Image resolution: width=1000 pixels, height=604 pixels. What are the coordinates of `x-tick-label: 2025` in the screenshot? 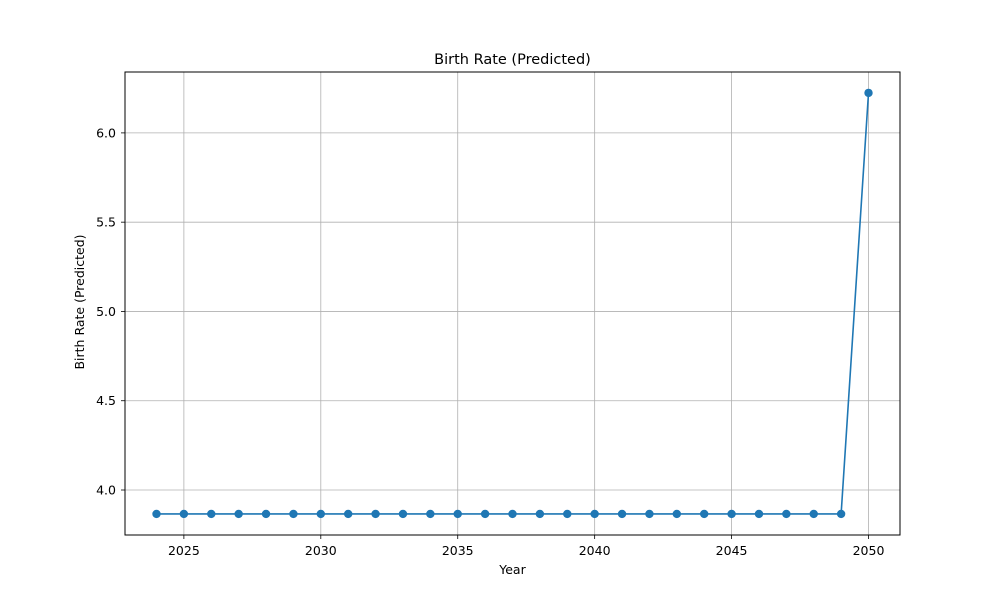 It's located at (184, 550).